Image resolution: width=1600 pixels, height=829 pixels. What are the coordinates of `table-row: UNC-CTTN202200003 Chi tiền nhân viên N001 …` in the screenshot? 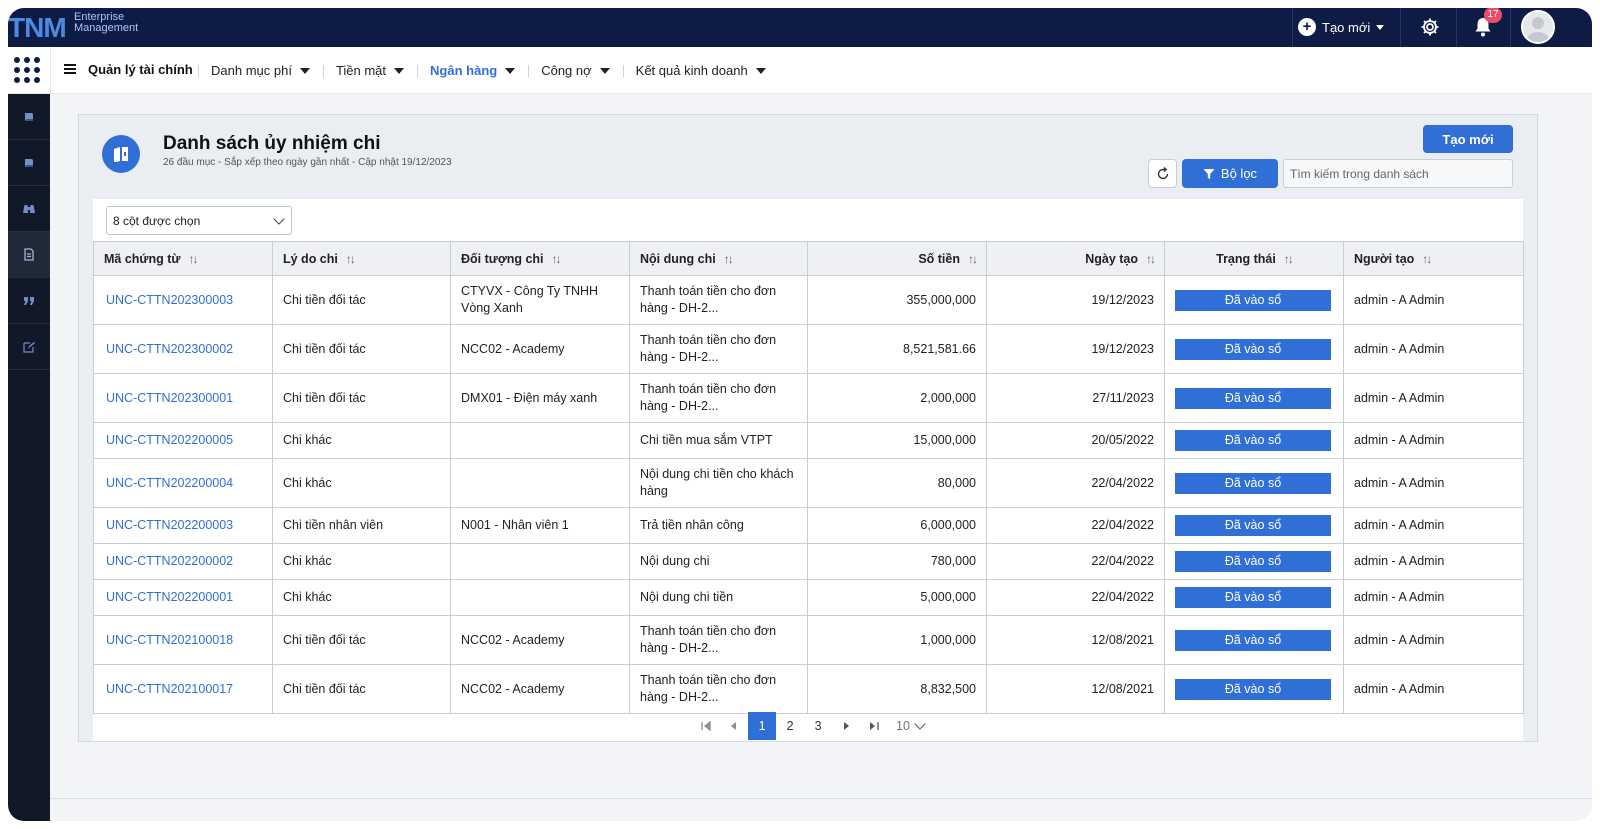 It's located at (808, 525).